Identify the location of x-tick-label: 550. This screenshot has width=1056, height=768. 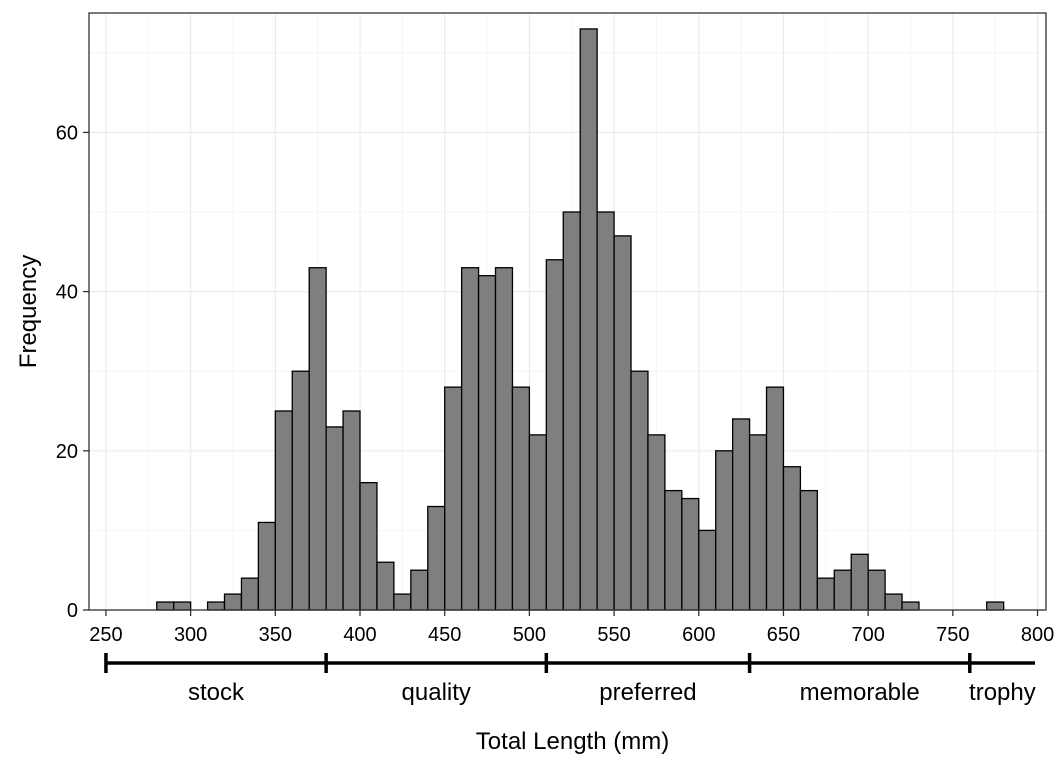
(613, 635).